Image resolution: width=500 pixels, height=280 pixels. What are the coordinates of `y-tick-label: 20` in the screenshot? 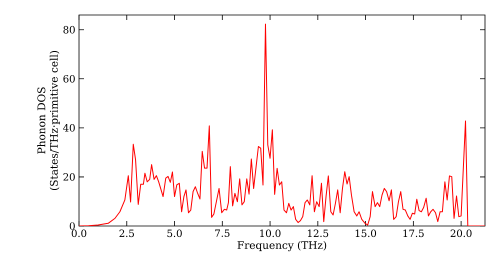 It's located at (69, 177).